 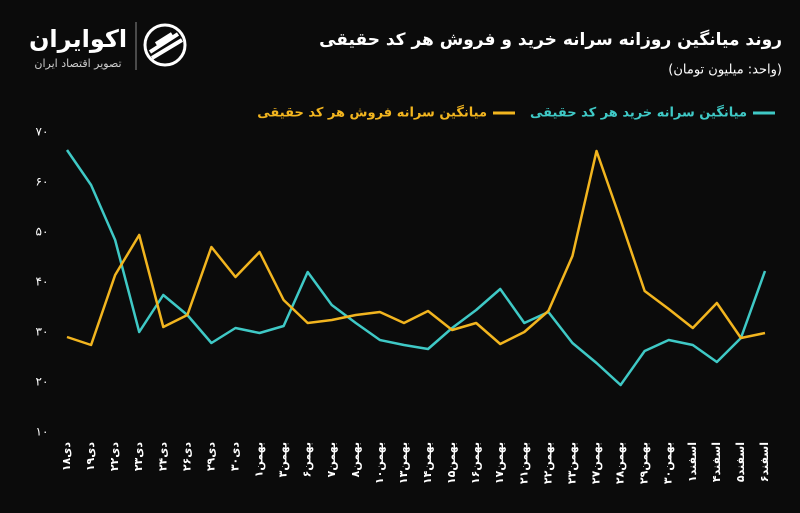 I want to click on y-tick-label: ۴۰, so click(x=42, y=282).